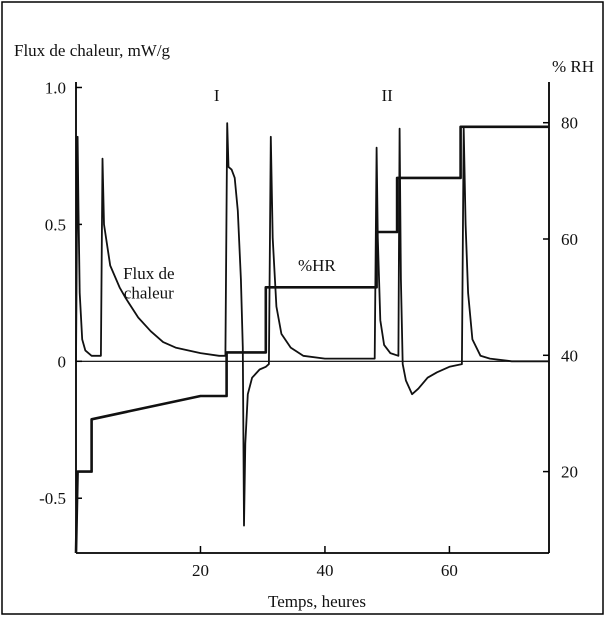 The image size is (605, 621). What do you see at coordinates (148, 273) in the screenshot?
I see `annotation-label: Flux de` at bounding box center [148, 273].